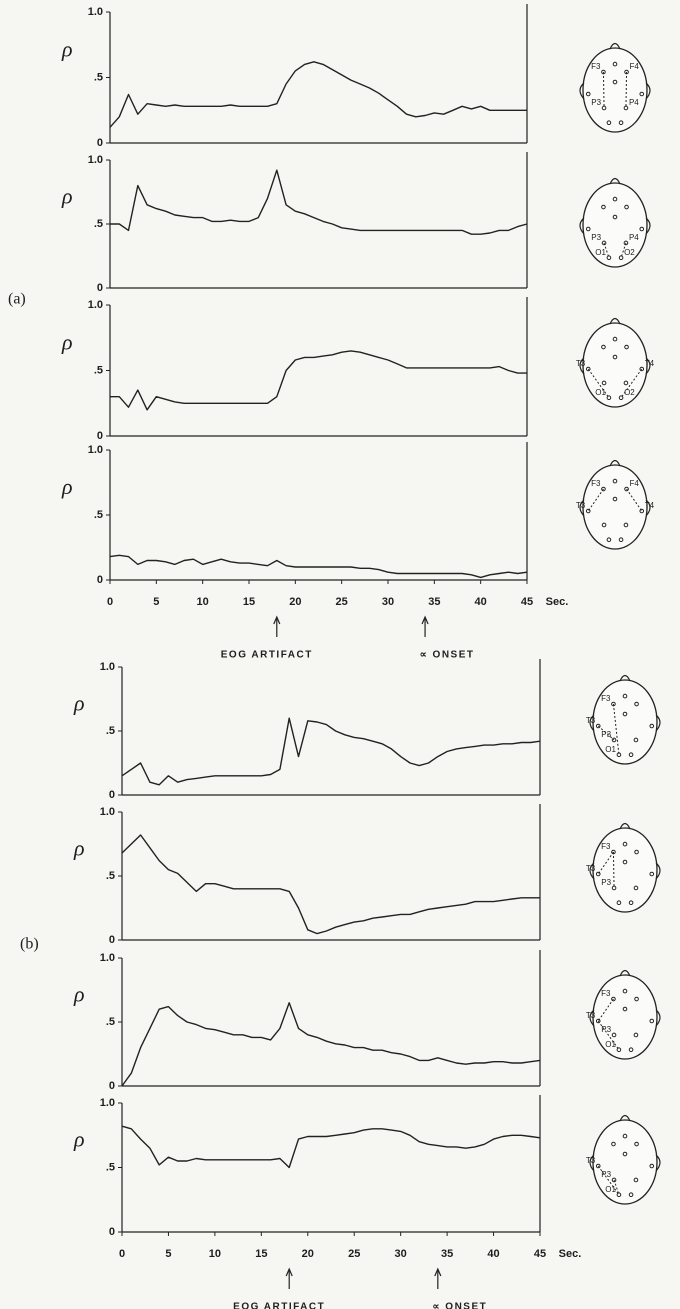 The height and width of the screenshot is (1309, 680). What do you see at coordinates (354, 1254) in the screenshot?
I see `x-tick-label: 25` at bounding box center [354, 1254].